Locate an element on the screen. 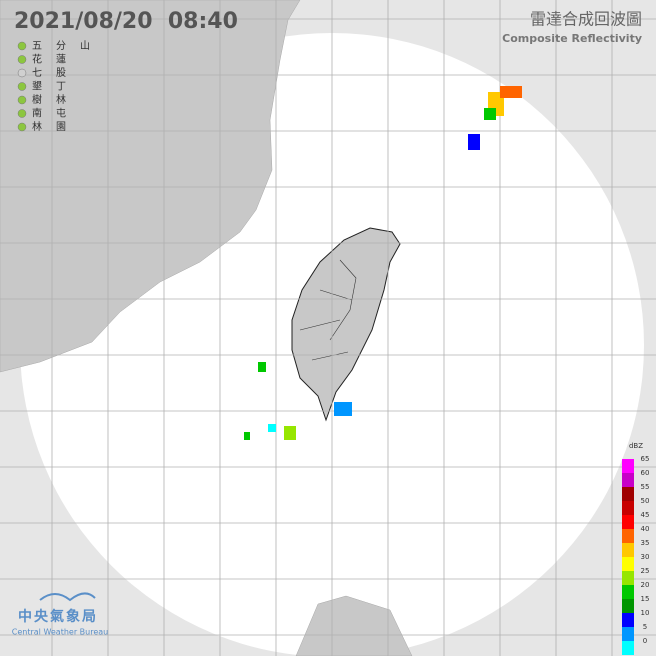 This screenshot has height=656, width=656. colorbar-tick: 60 is located at coordinates (645, 473).